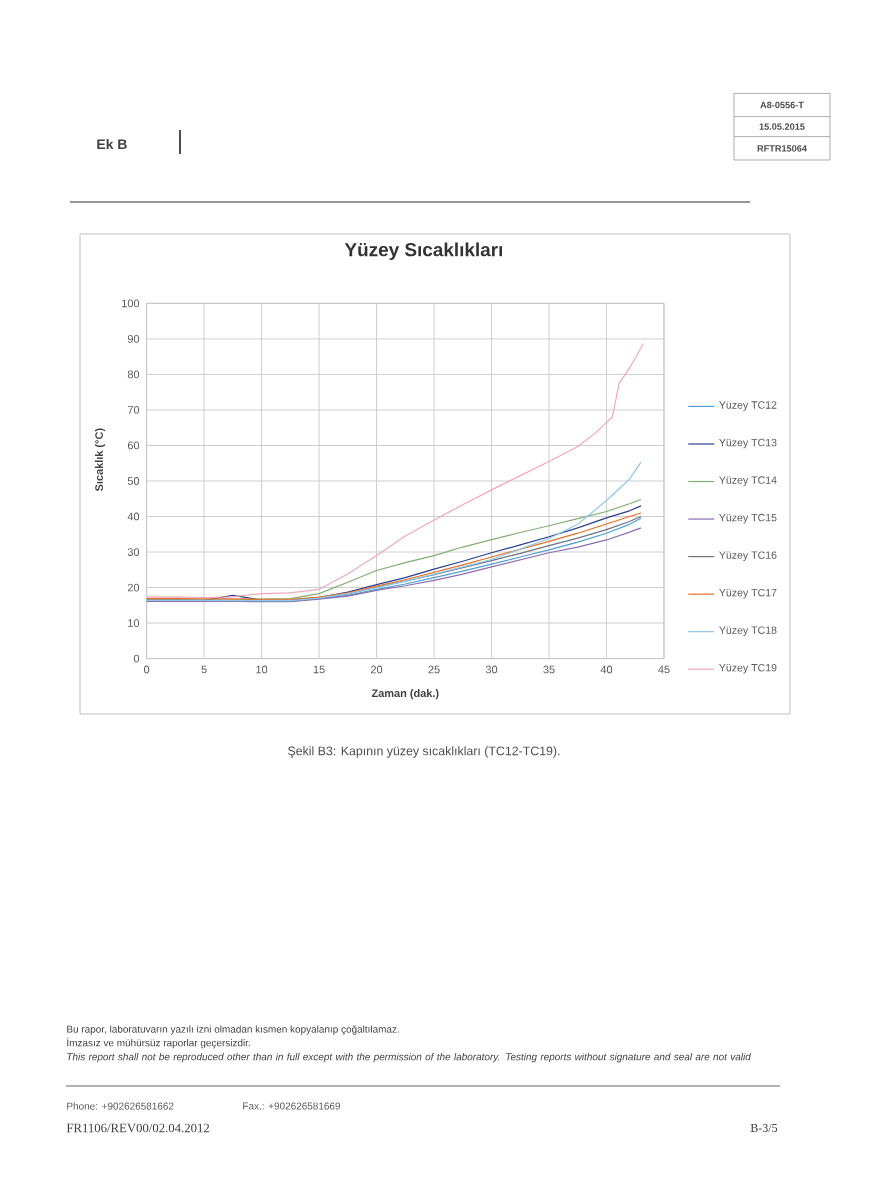  Describe the element at coordinates (395, 470) in the screenshot. I see `line-series` at that location.